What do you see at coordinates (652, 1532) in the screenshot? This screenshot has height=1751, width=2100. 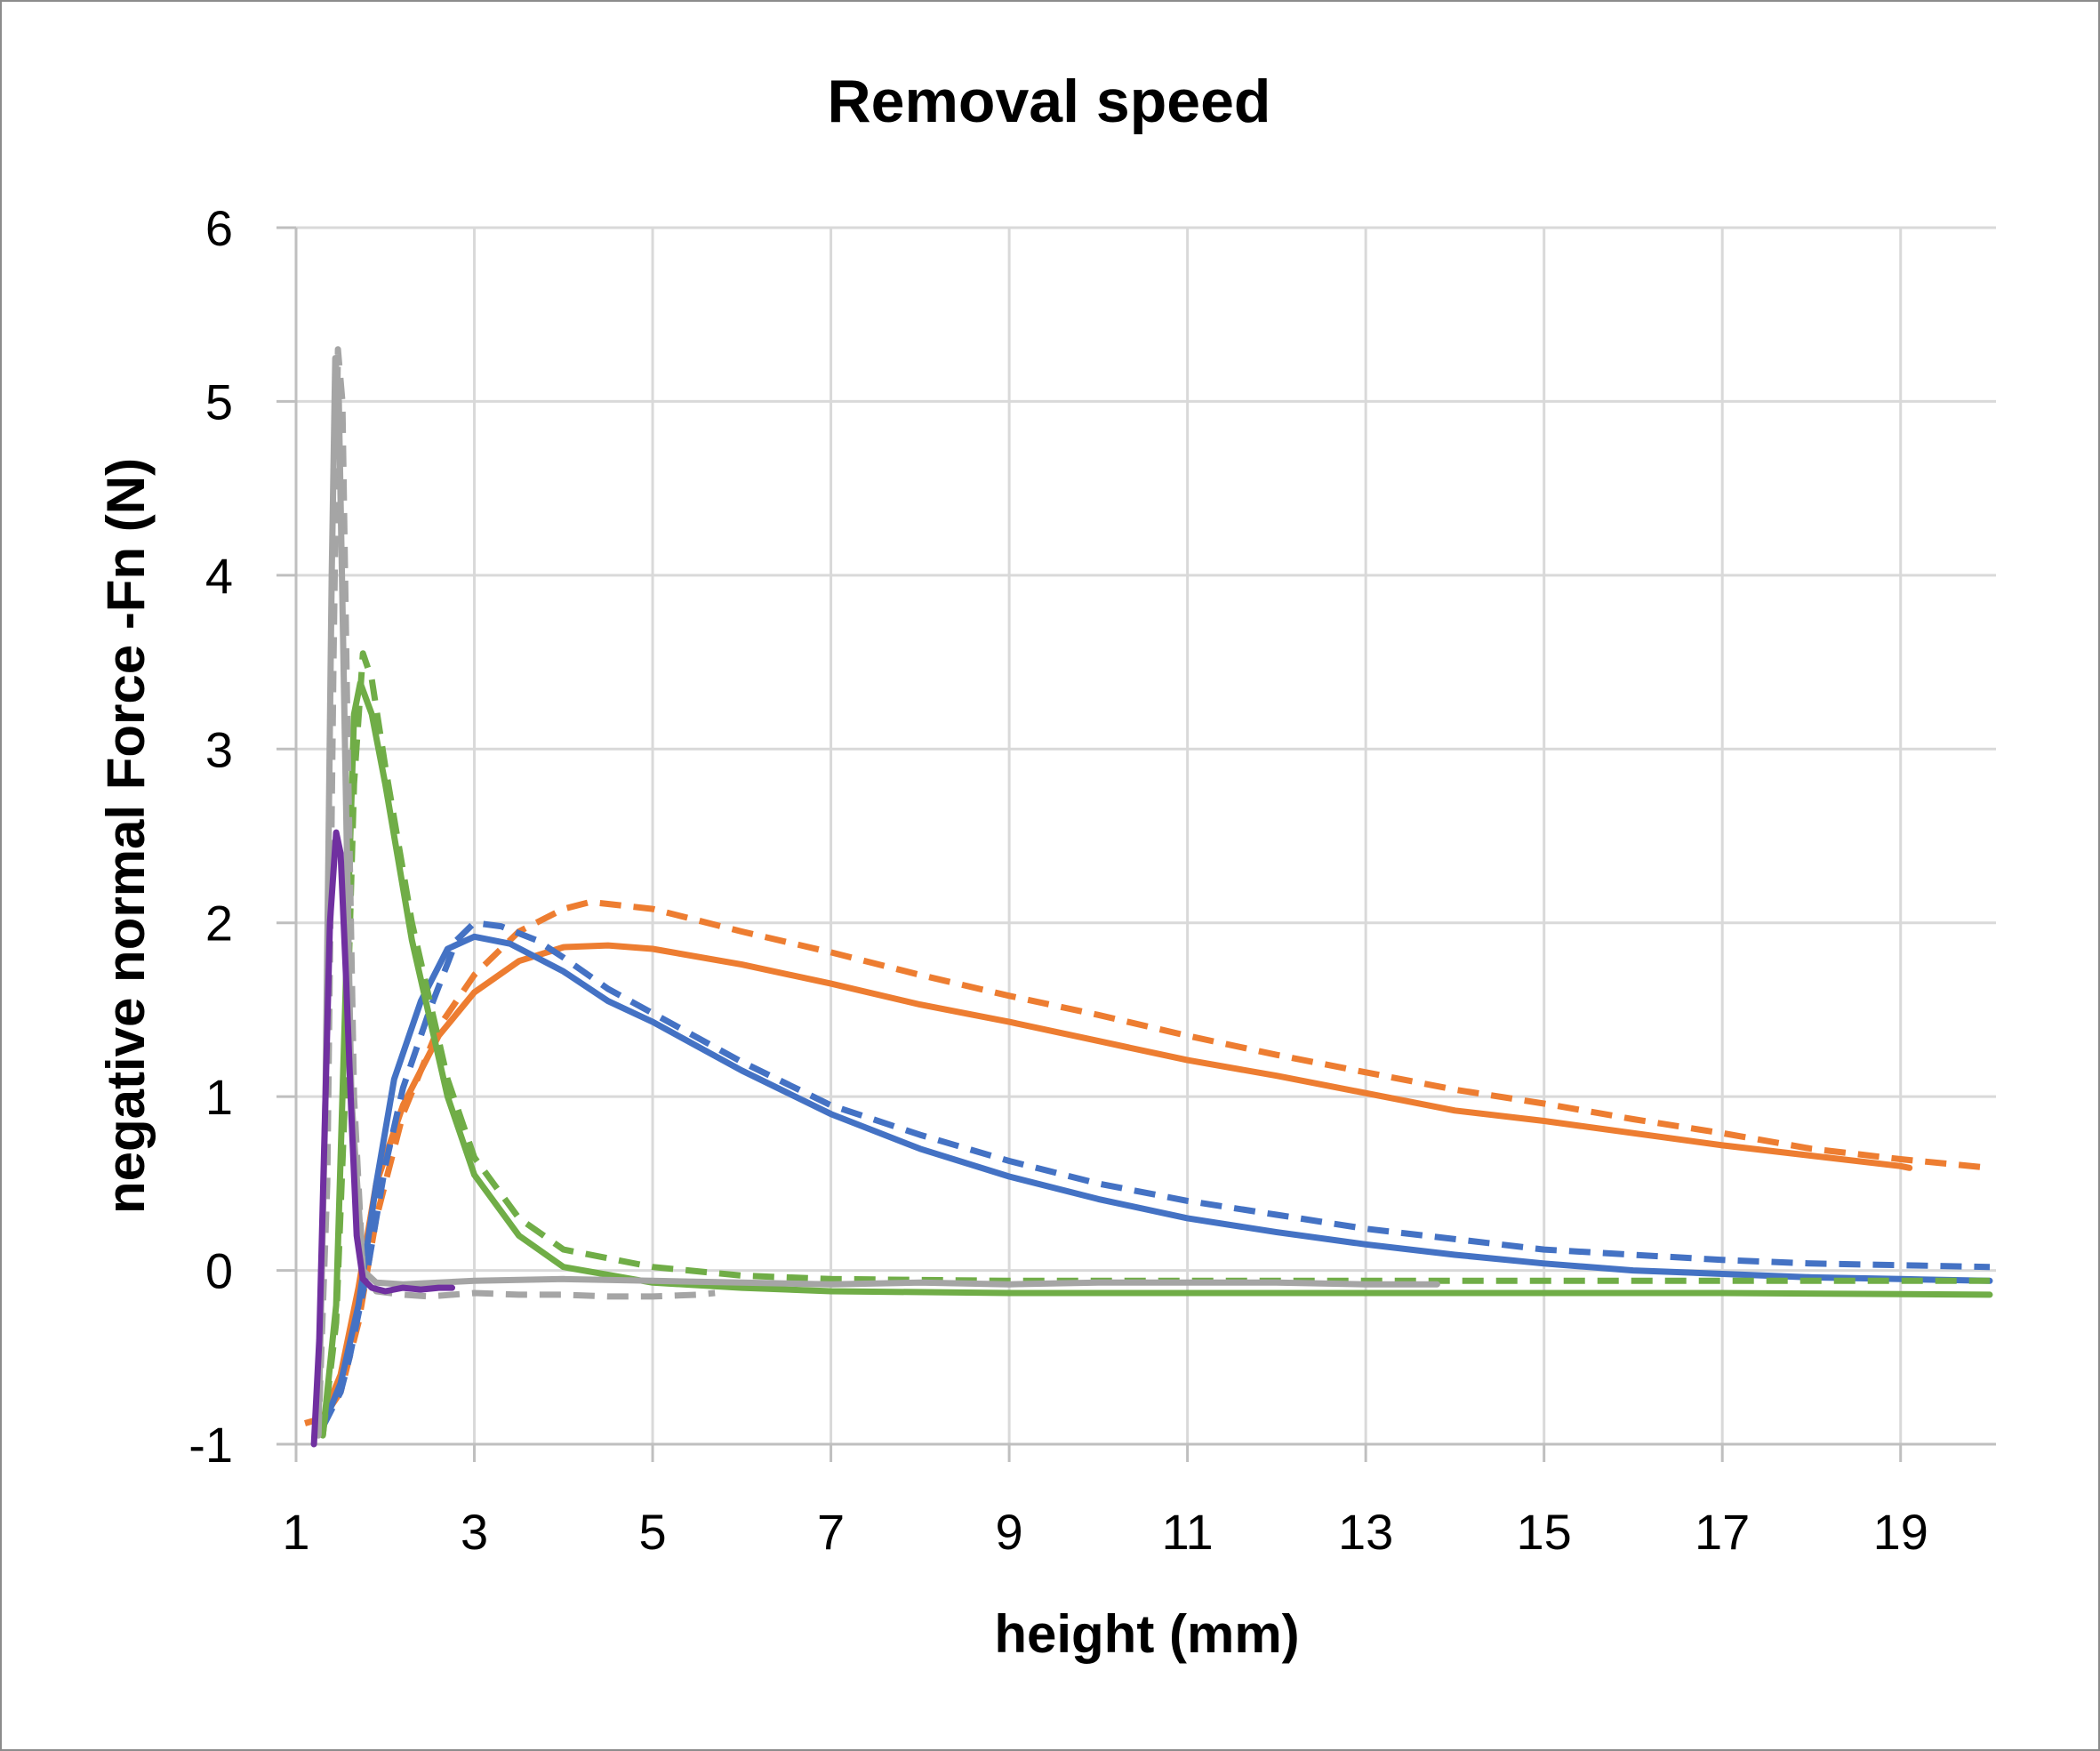 I see `x-tick-label: 5` at bounding box center [652, 1532].